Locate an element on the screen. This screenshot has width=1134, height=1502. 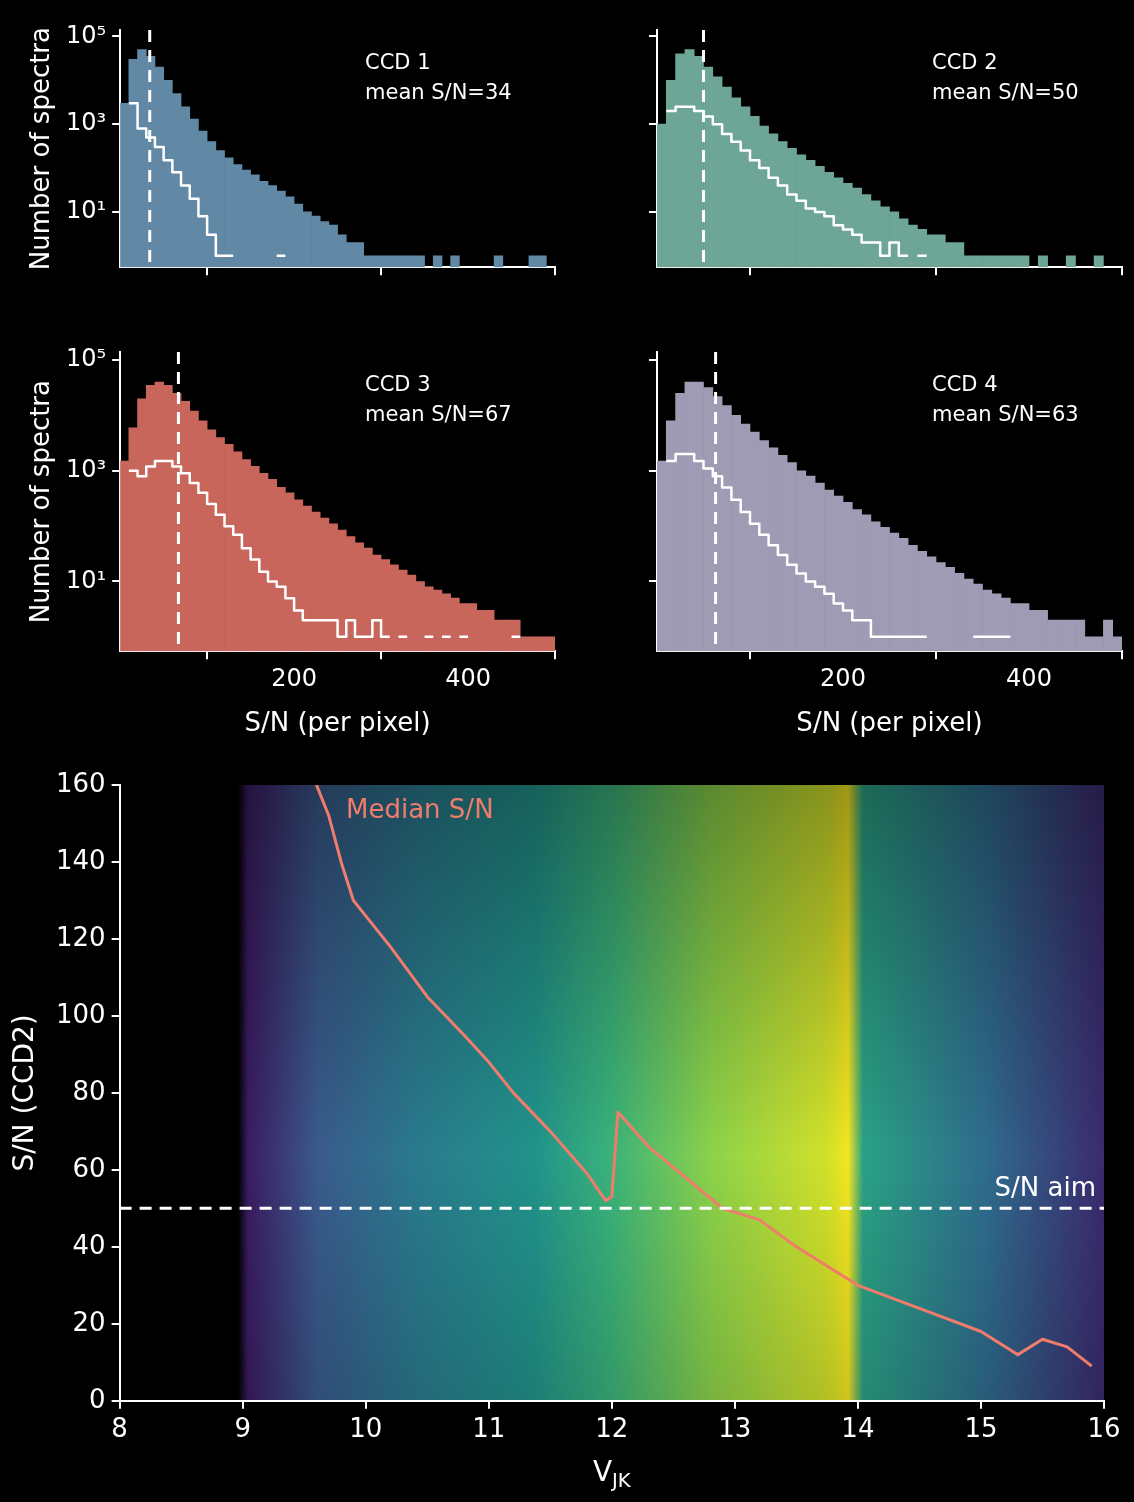
annotation: Median S/N is located at coordinates (420, 808).